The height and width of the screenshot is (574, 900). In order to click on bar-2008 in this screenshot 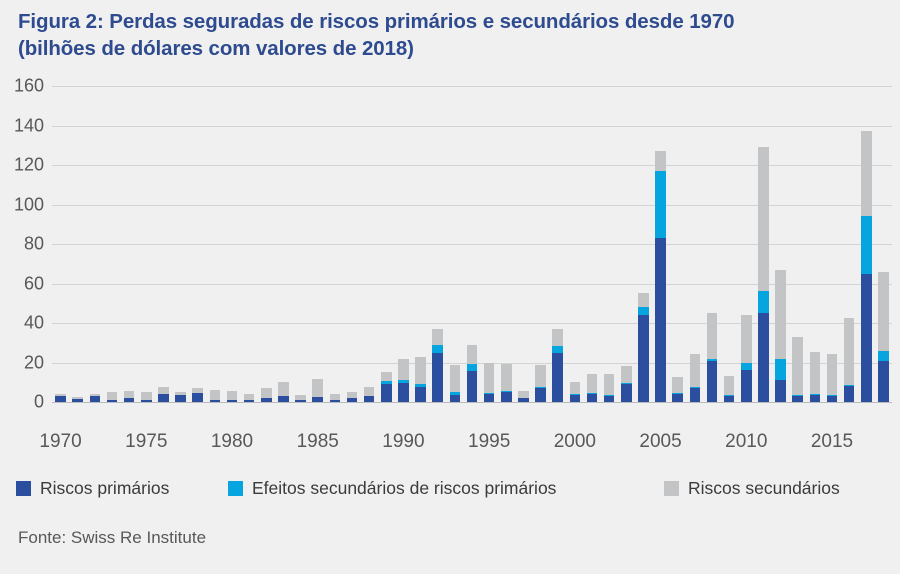, I will do `click(712, 357)`.